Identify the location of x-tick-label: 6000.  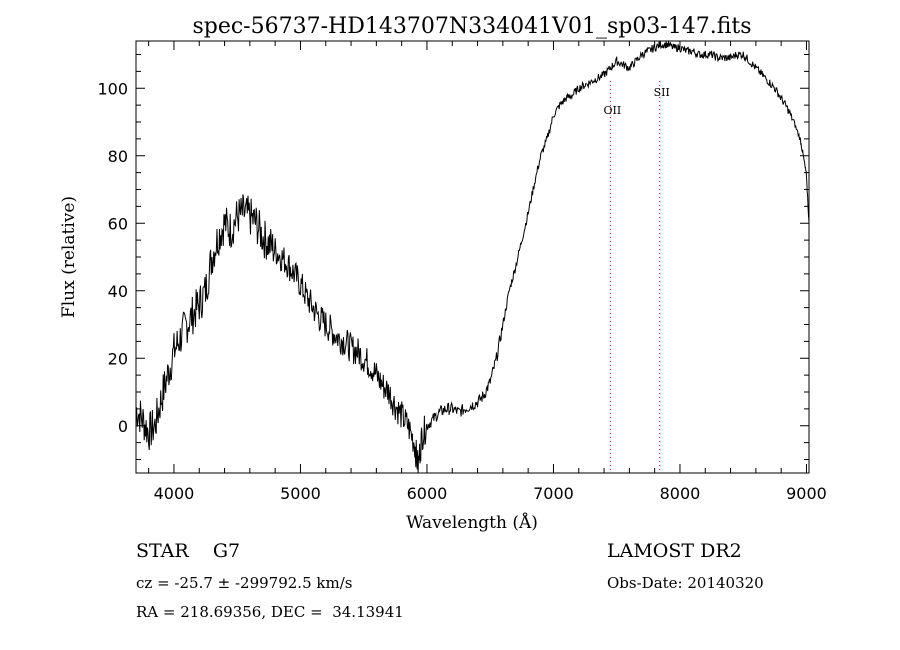
(427, 493).